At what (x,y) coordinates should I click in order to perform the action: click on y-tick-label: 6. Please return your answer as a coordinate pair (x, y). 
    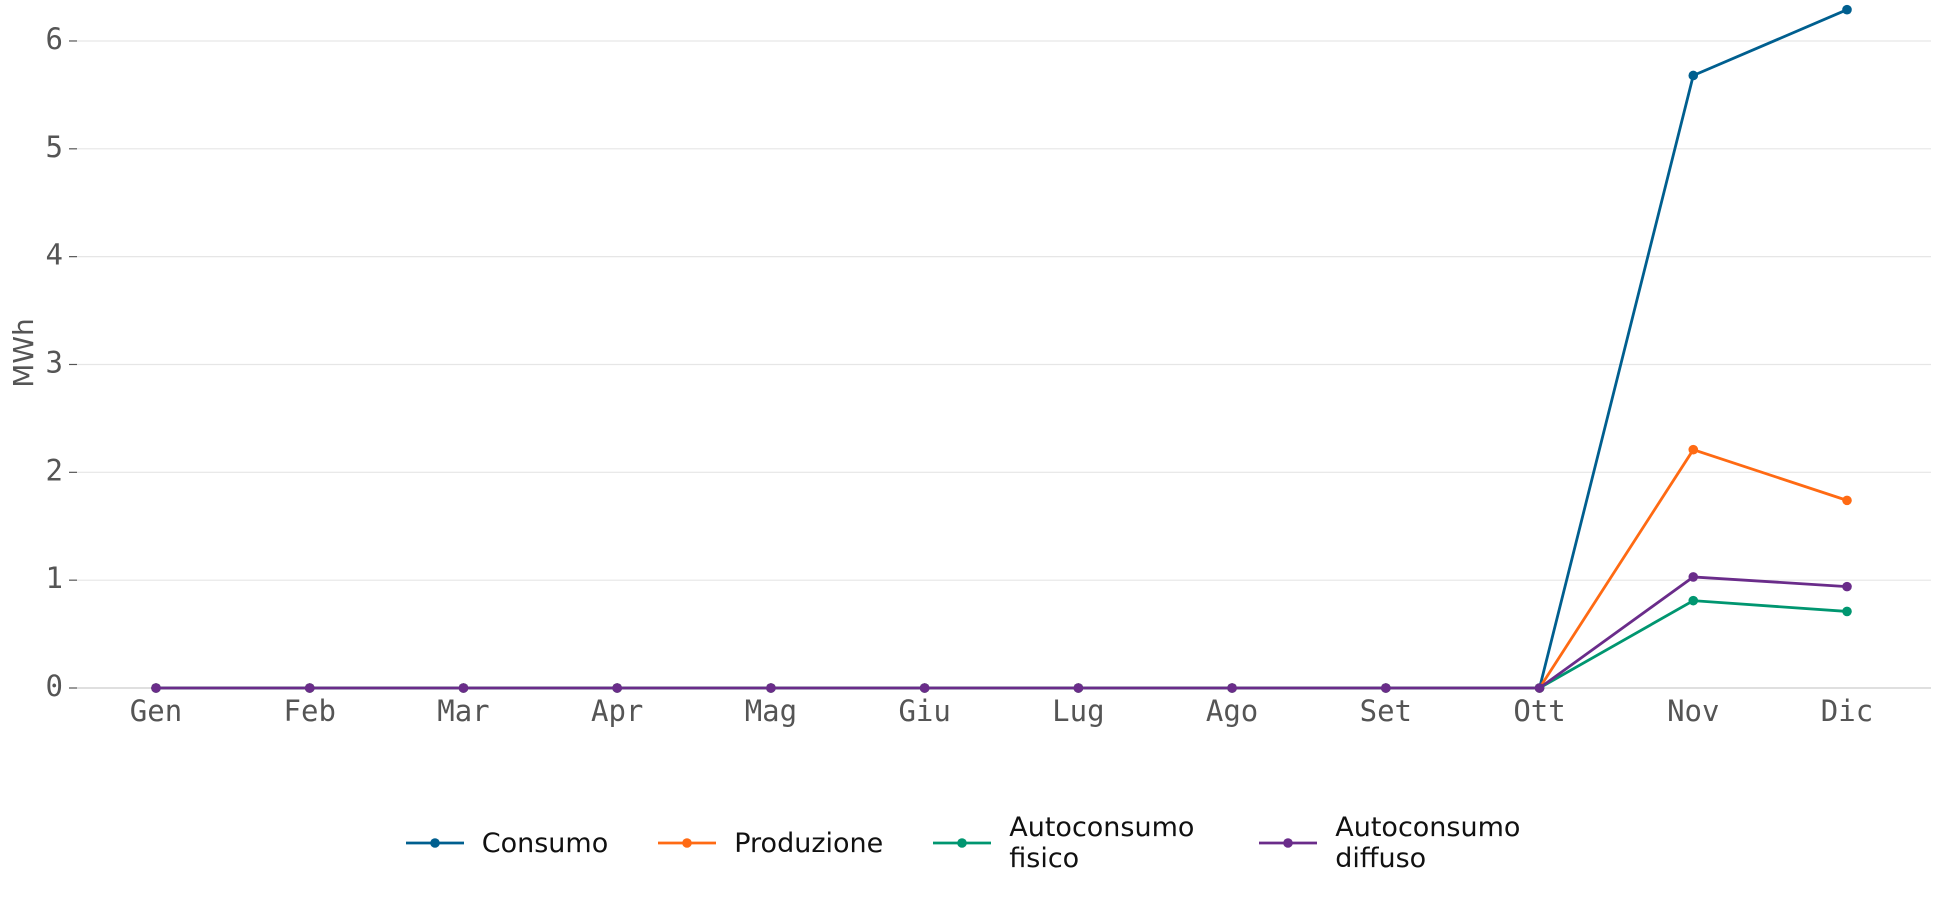
    Looking at the image, I should click on (54, 39).